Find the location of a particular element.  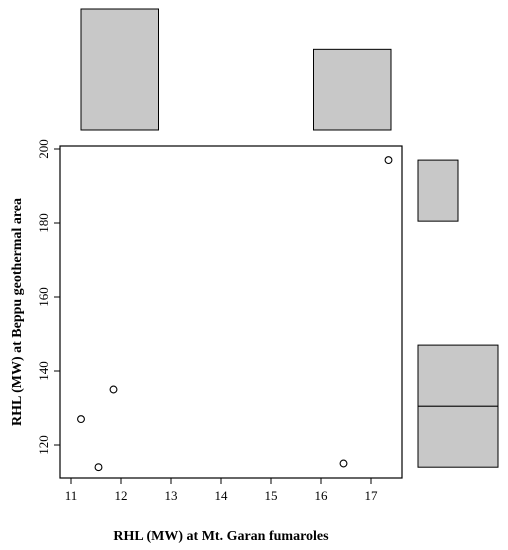

x-tick-label: 17 is located at coordinates (372, 495).